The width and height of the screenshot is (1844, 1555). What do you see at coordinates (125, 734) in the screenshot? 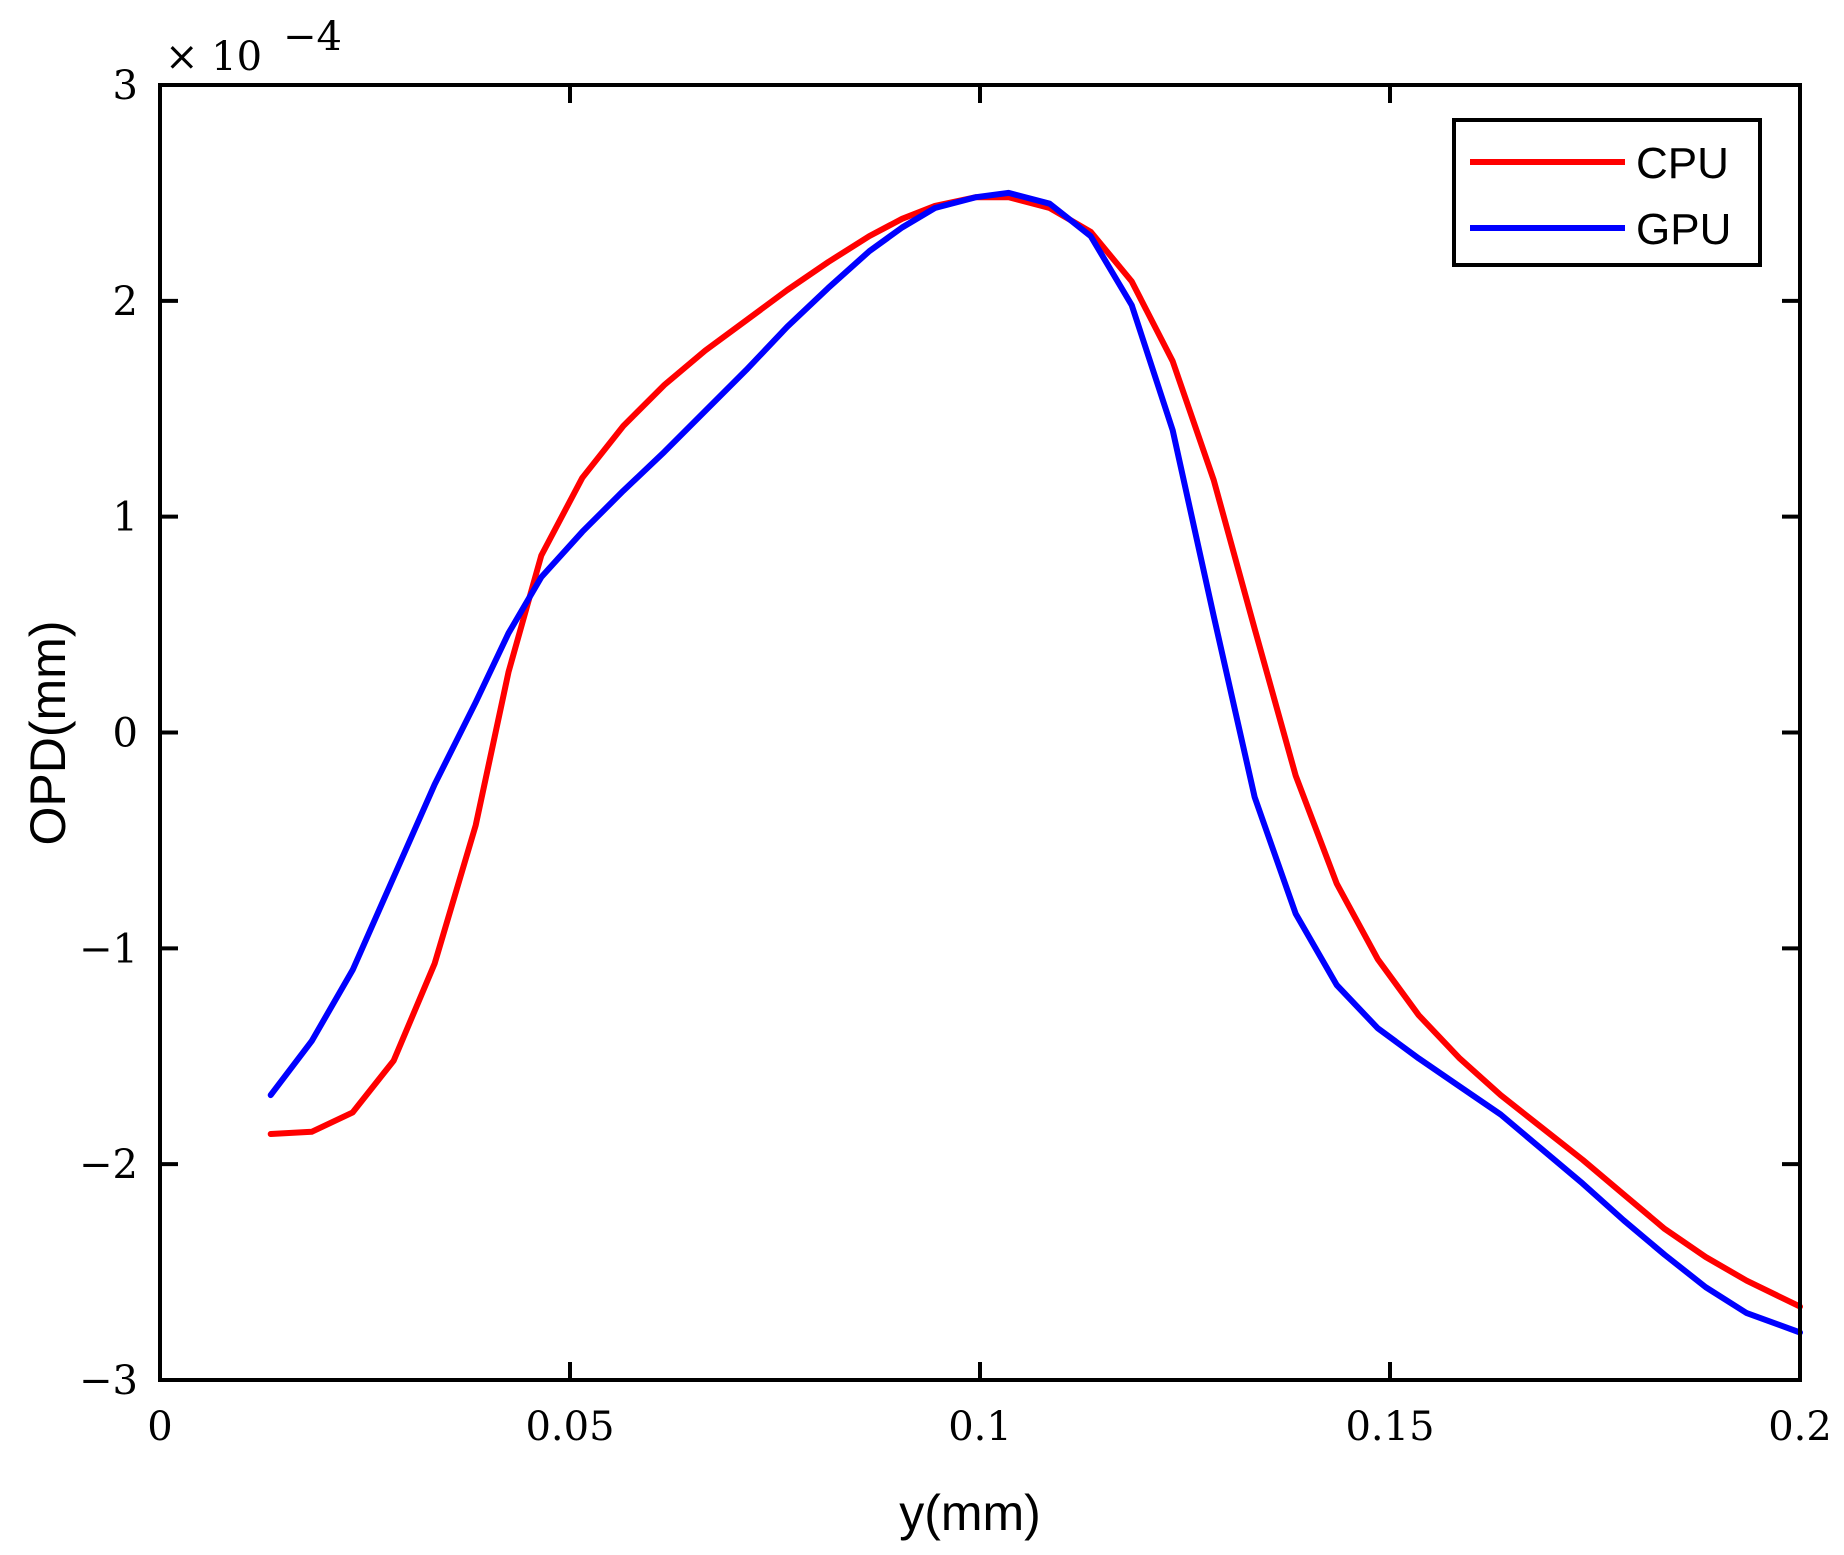
I see `y-tick-label: 0` at bounding box center [125, 734].